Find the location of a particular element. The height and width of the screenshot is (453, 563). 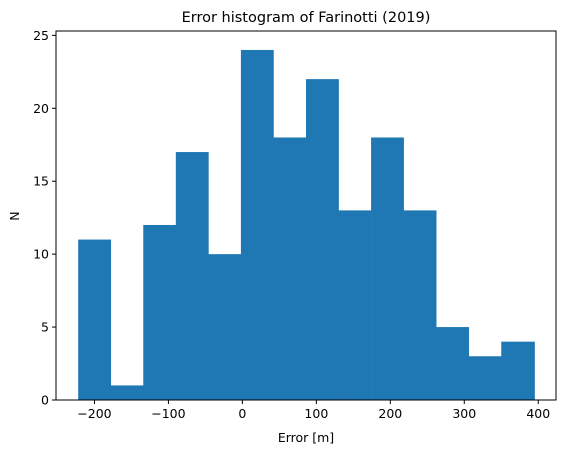

x-tick-label: 300 is located at coordinates (464, 413).